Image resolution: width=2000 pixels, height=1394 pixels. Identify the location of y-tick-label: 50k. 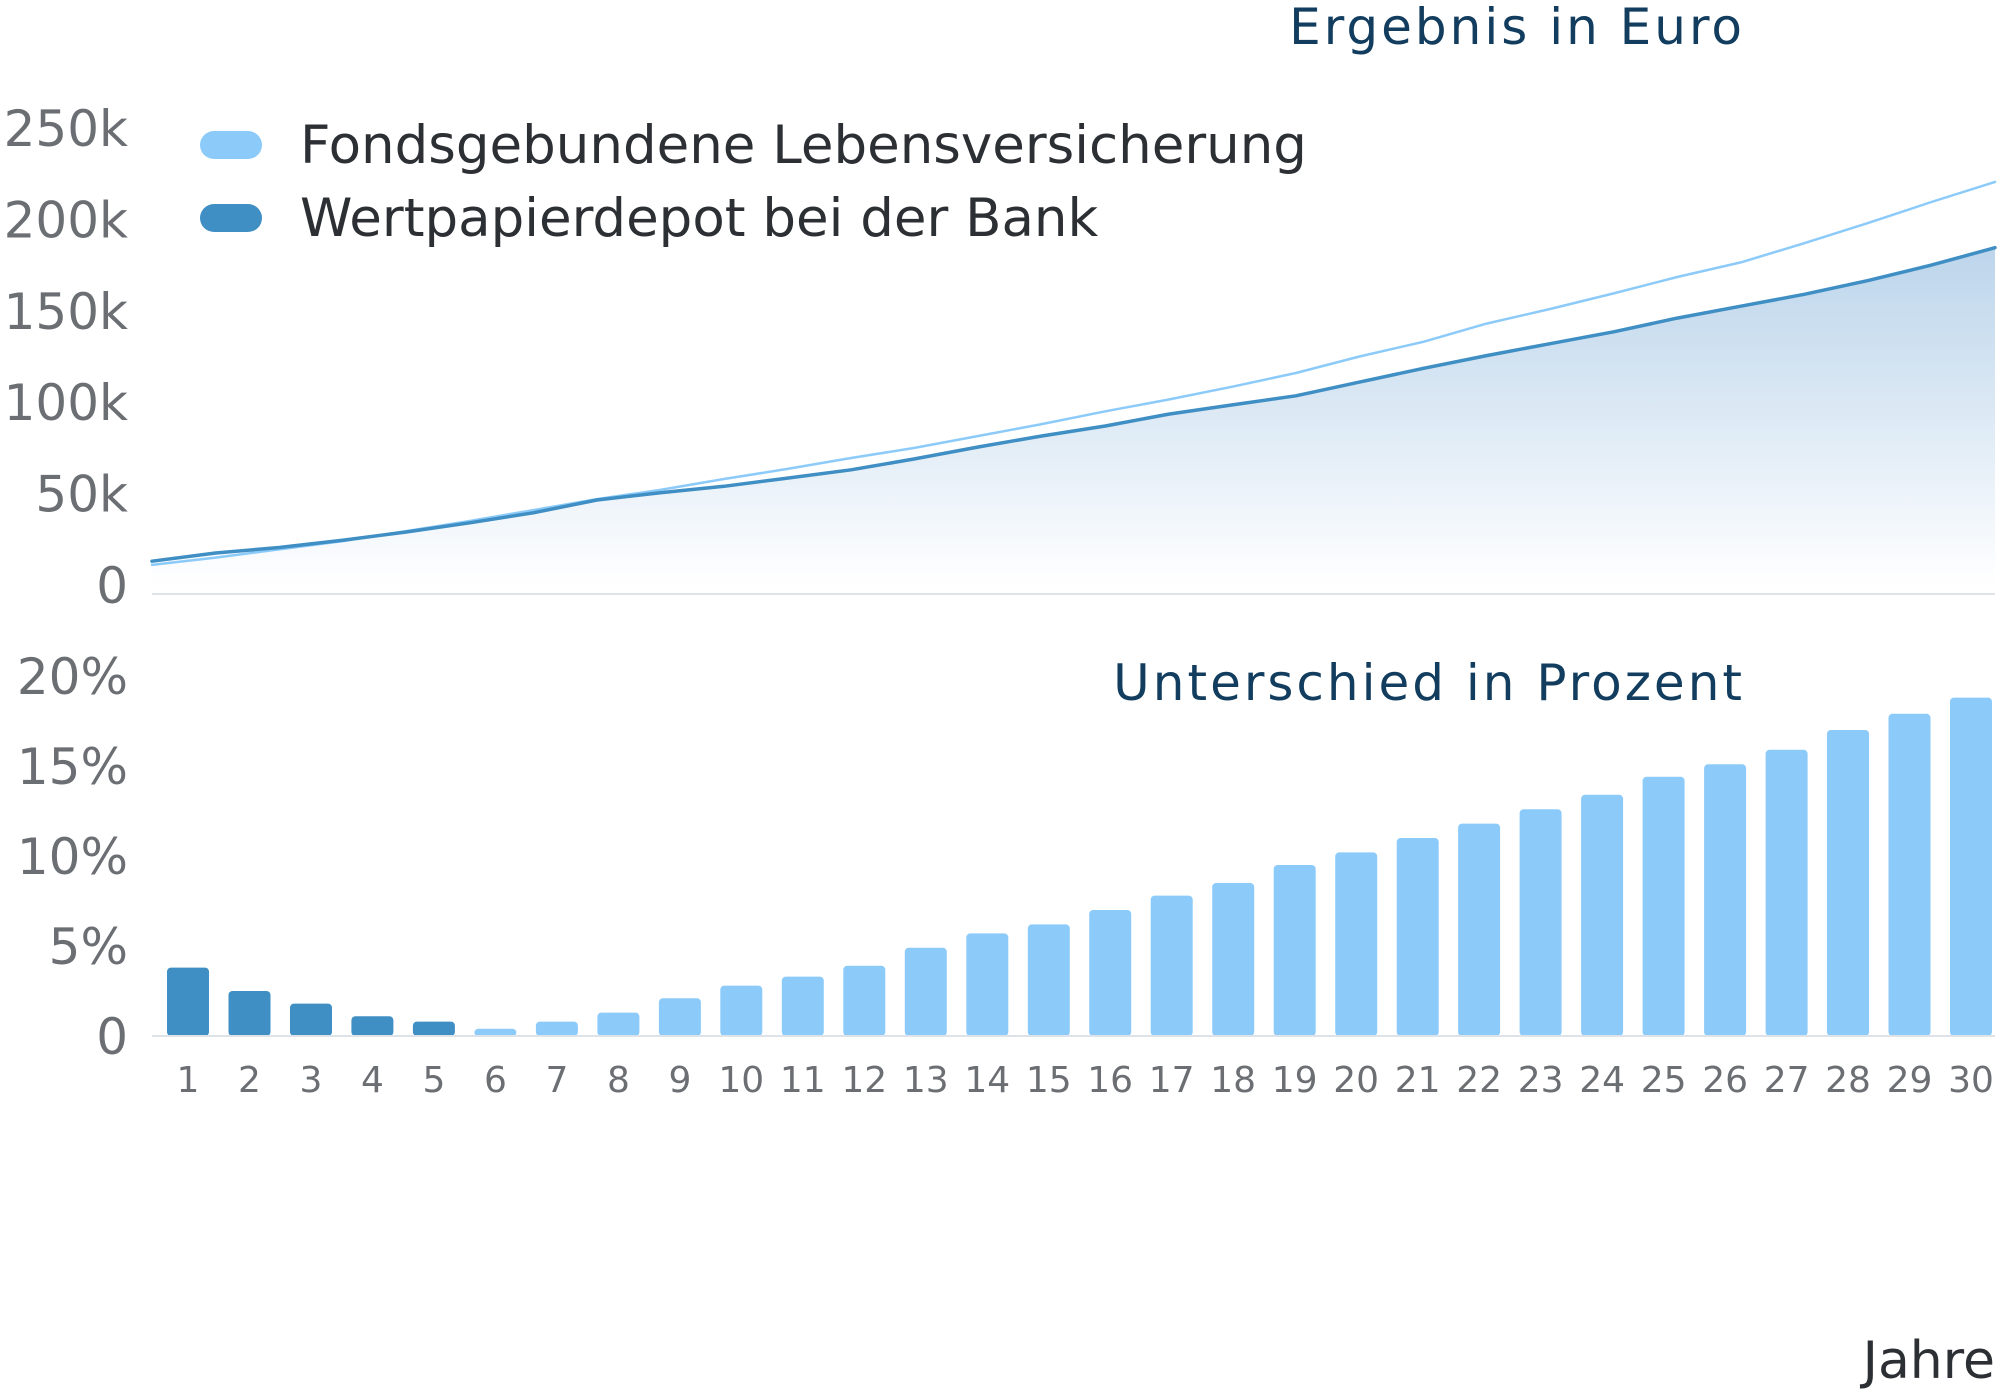
(81, 495).